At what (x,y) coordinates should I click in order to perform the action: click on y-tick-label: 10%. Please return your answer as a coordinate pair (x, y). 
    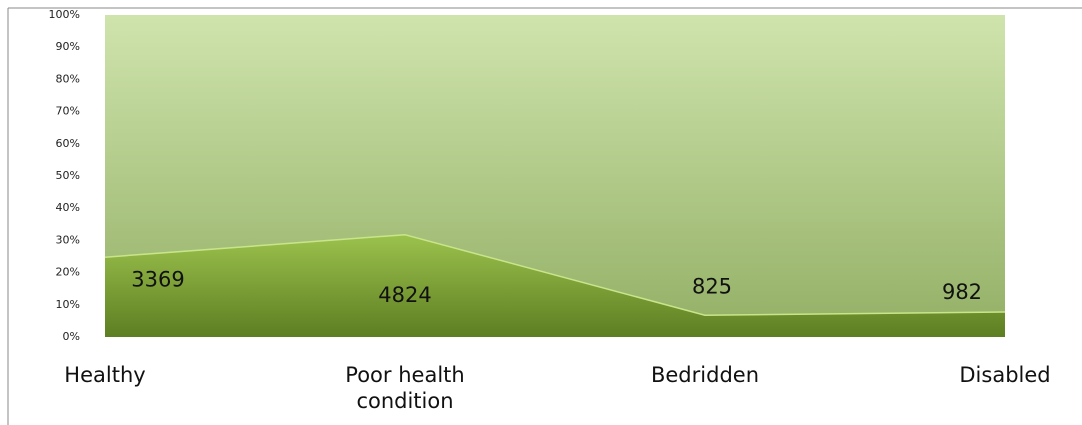
    Looking at the image, I should click on (68, 304).